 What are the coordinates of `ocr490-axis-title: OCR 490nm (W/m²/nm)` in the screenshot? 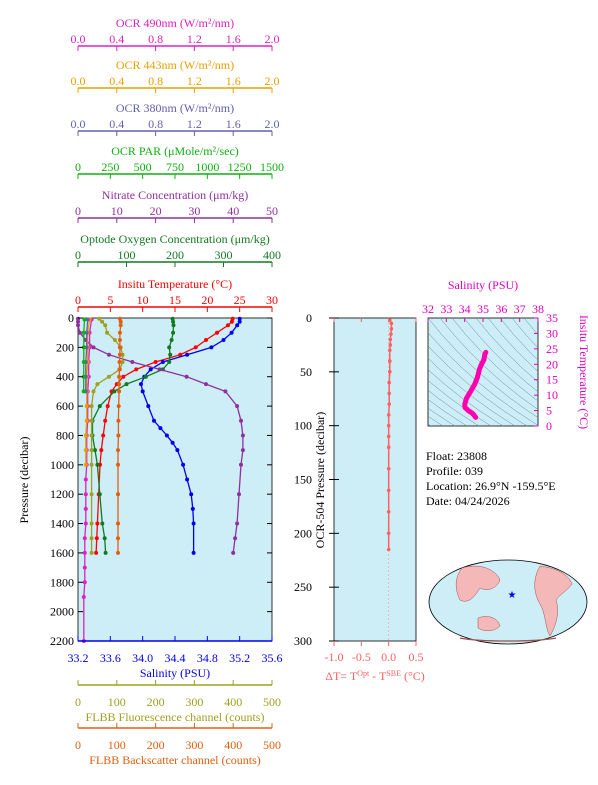 It's located at (175, 23).